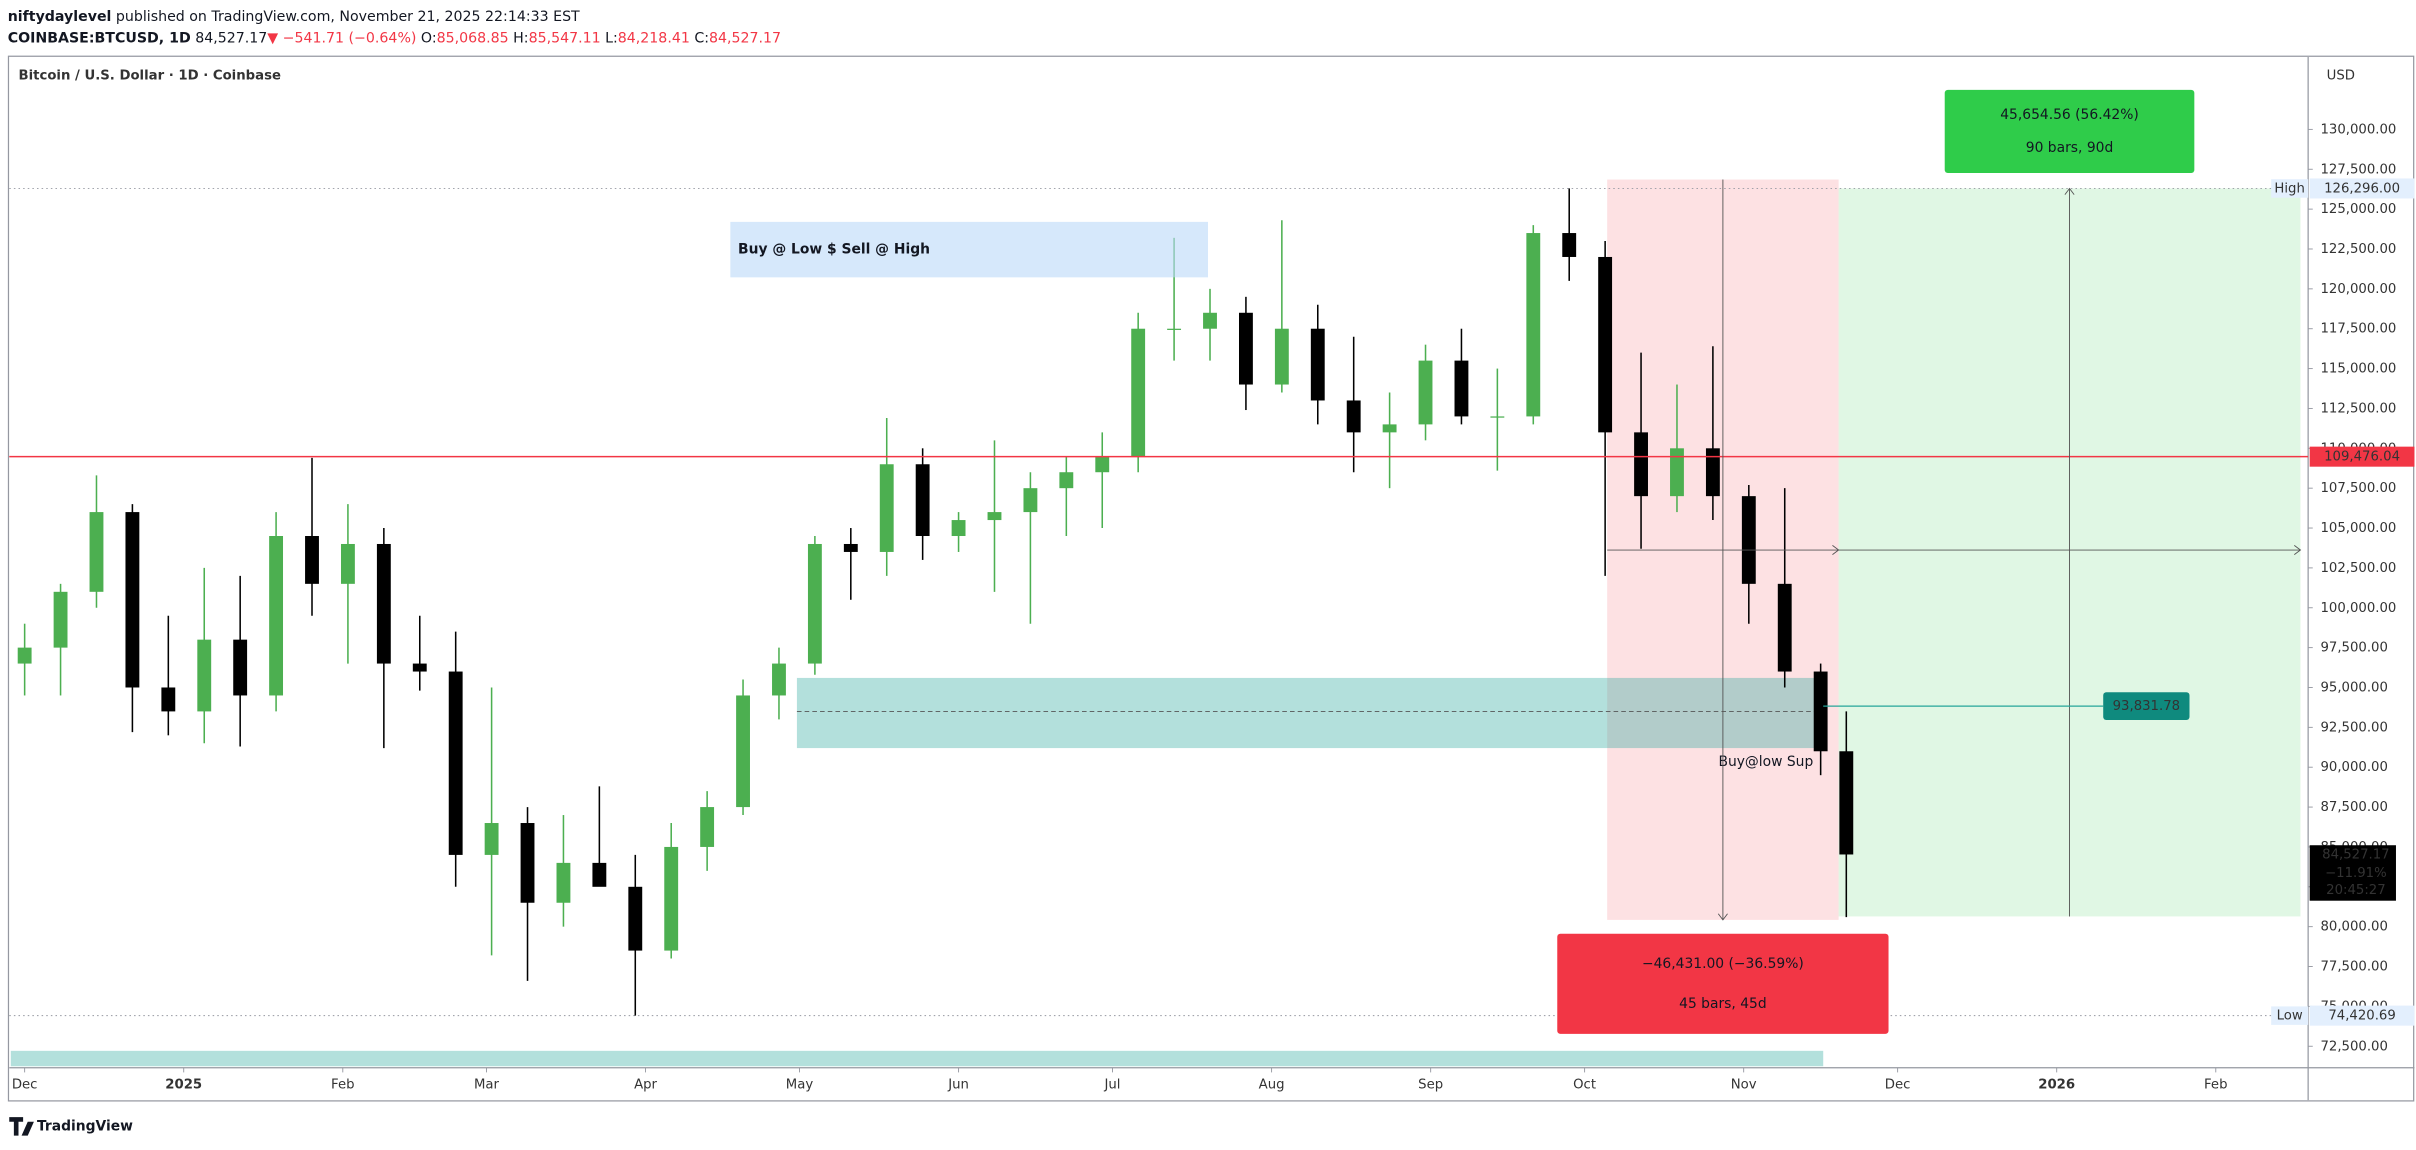 This screenshot has width=2416, height=1150. I want to click on currency: USD, so click(2341, 75).